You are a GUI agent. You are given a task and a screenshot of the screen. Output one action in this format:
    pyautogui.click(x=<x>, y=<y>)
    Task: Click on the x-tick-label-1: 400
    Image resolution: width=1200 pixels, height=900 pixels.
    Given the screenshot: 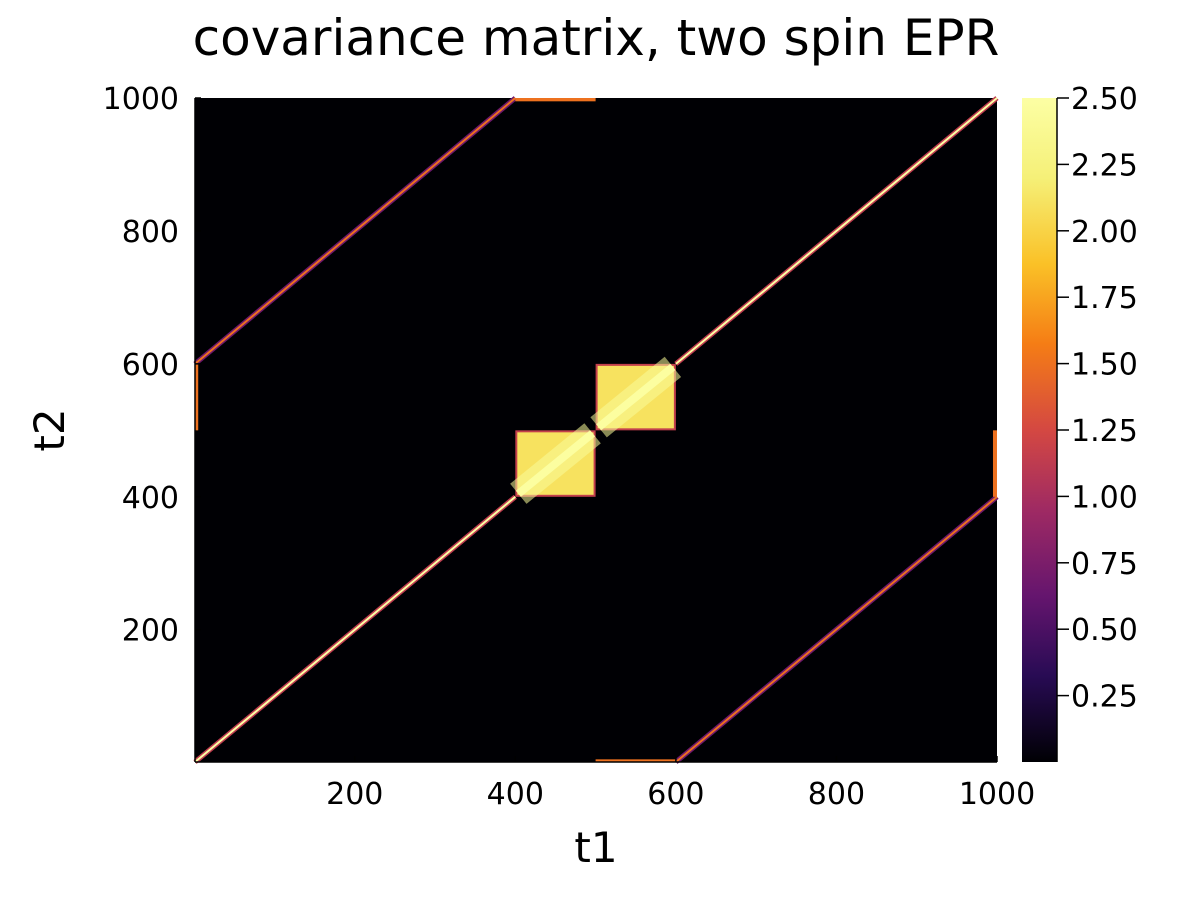 What is the action you would take?
    pyautogui.click(x=515, y=794)
    